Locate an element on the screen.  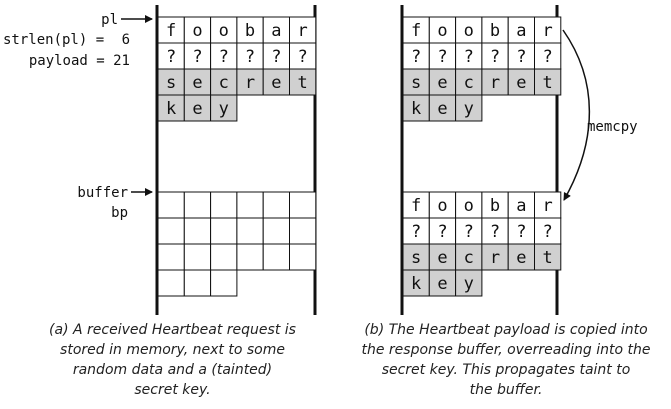
caption-a-line: random data and a (tainted) is located at coordinates (172, 370).